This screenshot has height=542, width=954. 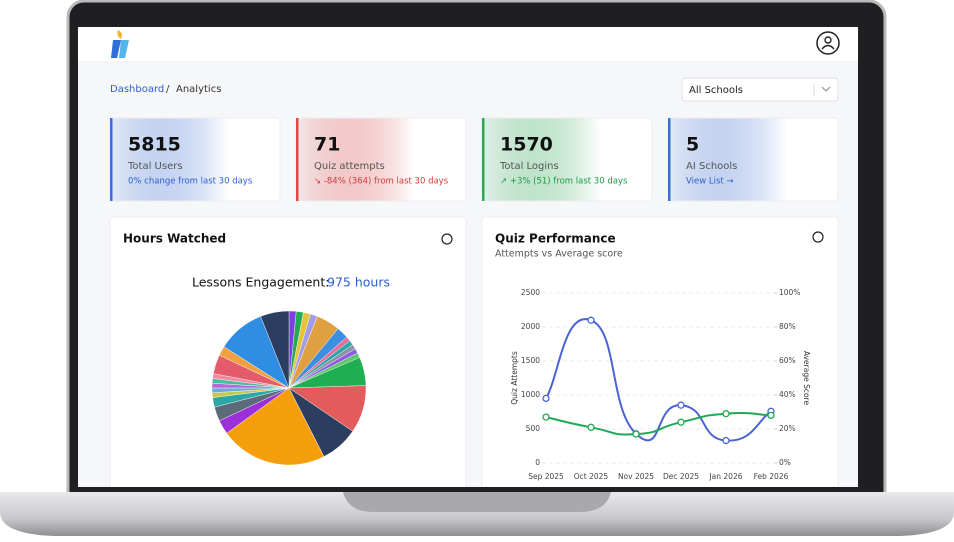 What do you see at coordinates (477, 514) in the screenshot?
I see `laptop-base` at bounding box center [477, 514].